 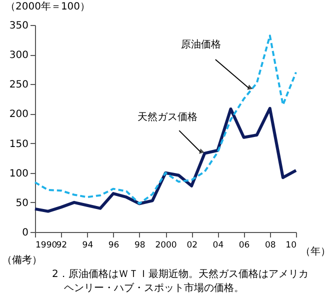 What do you see at coordinates (22, 203) in the screenshot?
I see `y-tick-label: 50` at bounding box center [22, 203].